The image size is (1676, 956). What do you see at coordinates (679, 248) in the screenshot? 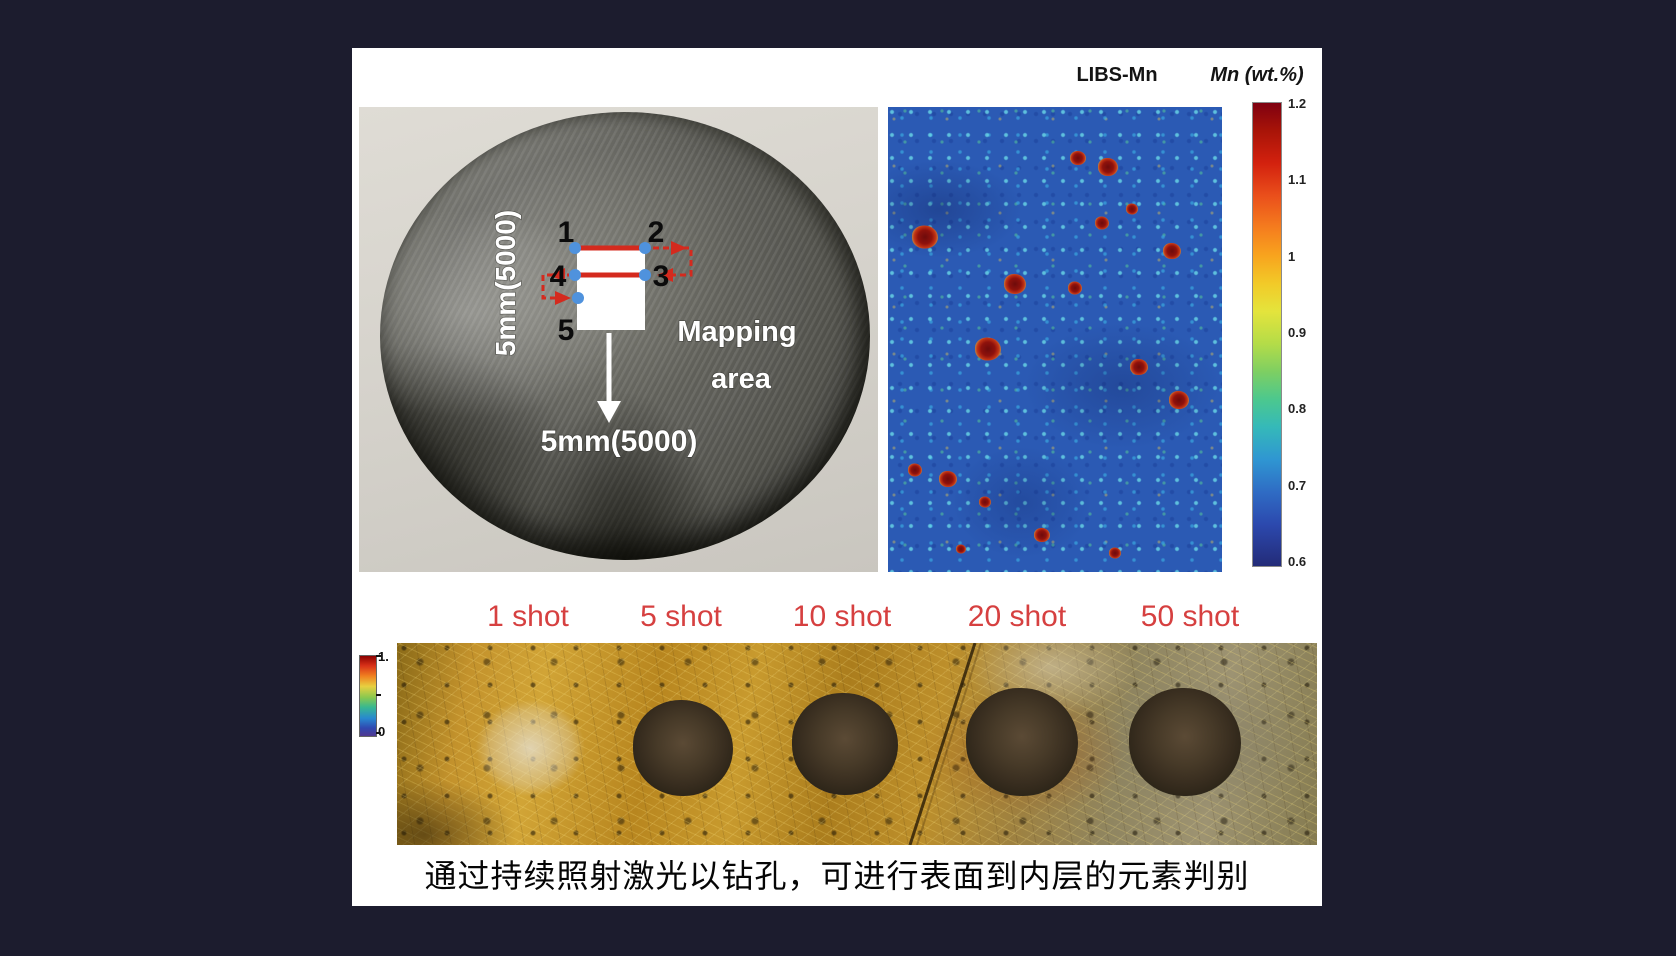
I see `arrow-right-icon` at bounding box center [679, 248].